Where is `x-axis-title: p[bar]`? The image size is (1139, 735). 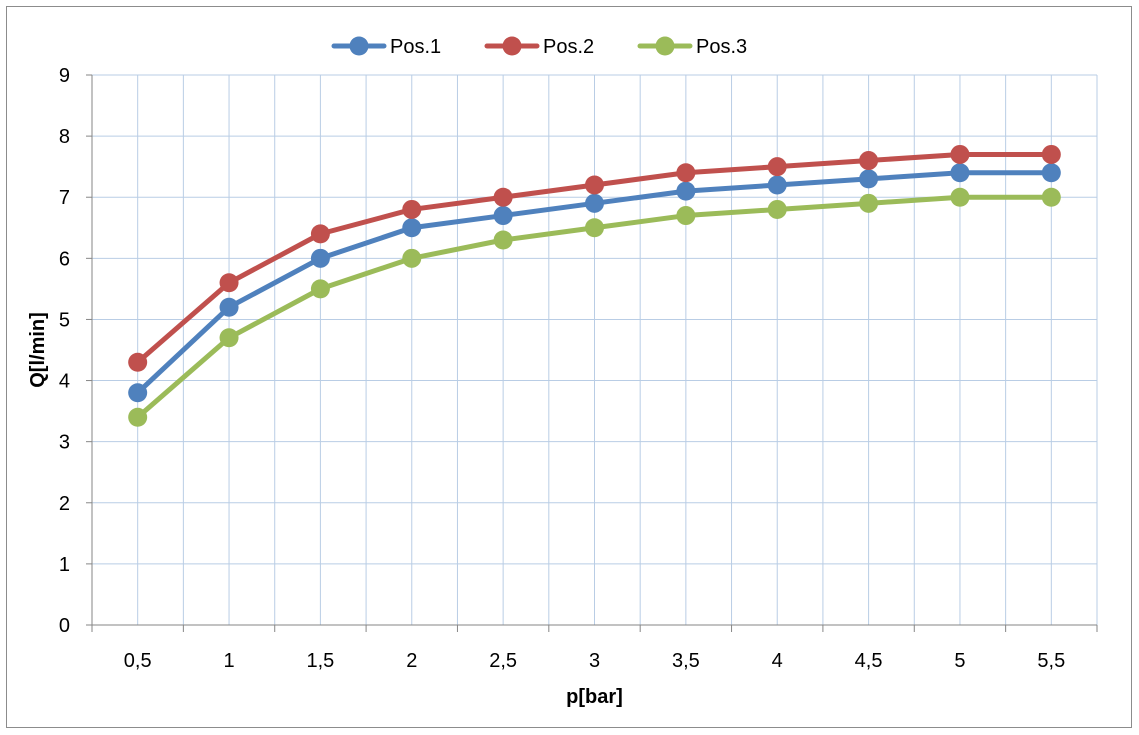 x-axis-title: p[bar] is located at coordinates (594, 697).